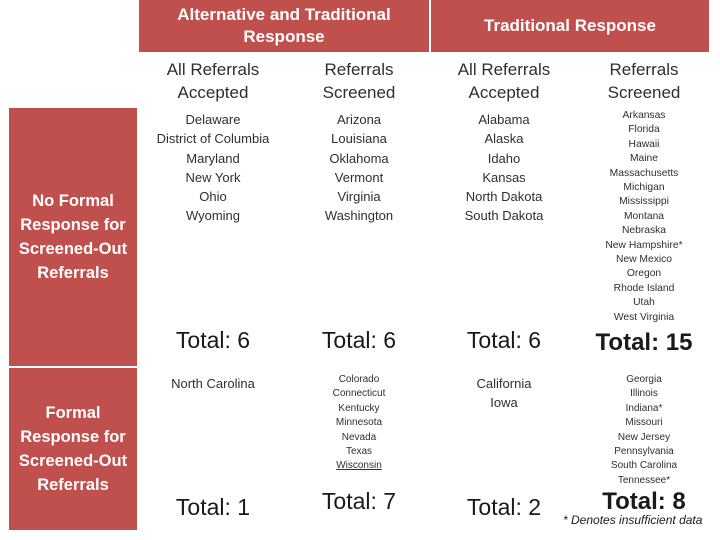  I want to click on list-item: California, so click(504, 383).